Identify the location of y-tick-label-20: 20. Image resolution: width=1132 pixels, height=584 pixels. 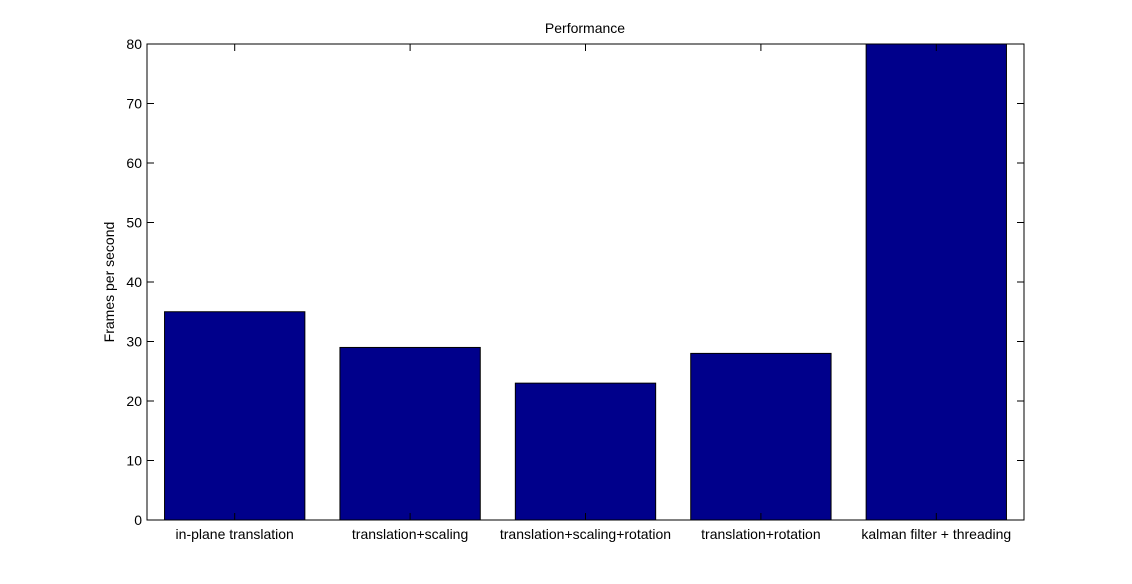
(134, 401).